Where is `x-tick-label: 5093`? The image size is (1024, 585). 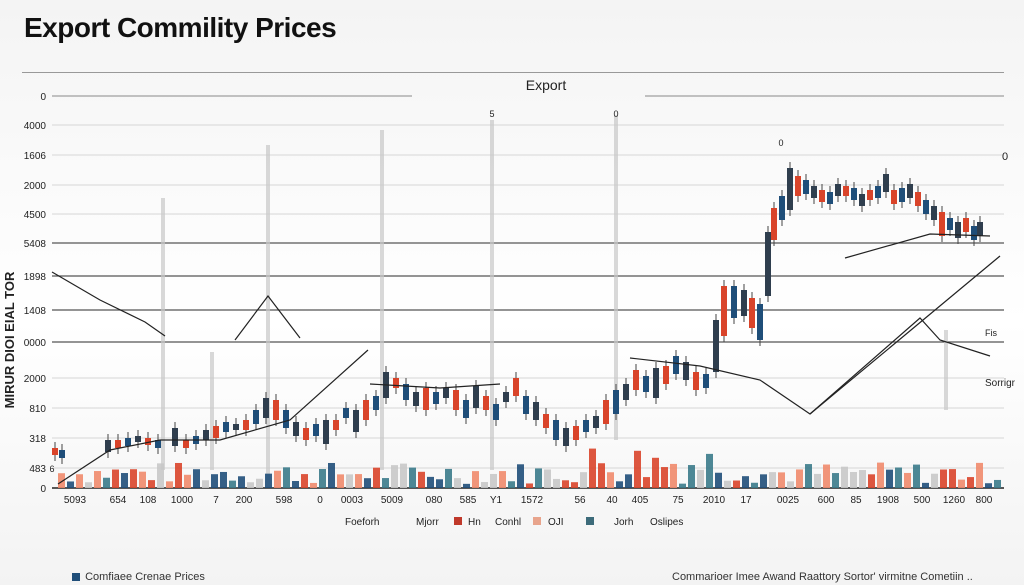 x-tick-label: 5093 is located at coordinates (75, 500).